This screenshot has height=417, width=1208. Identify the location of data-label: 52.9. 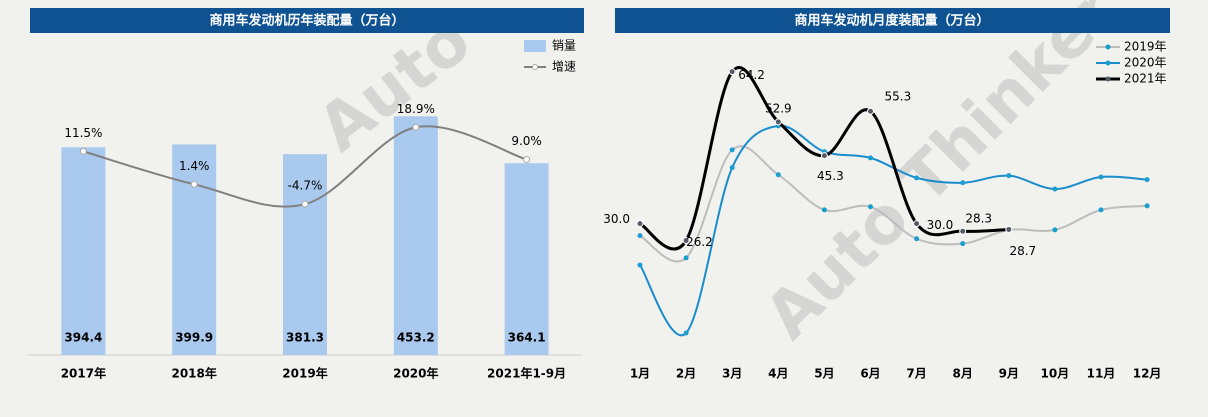
(778, 108).